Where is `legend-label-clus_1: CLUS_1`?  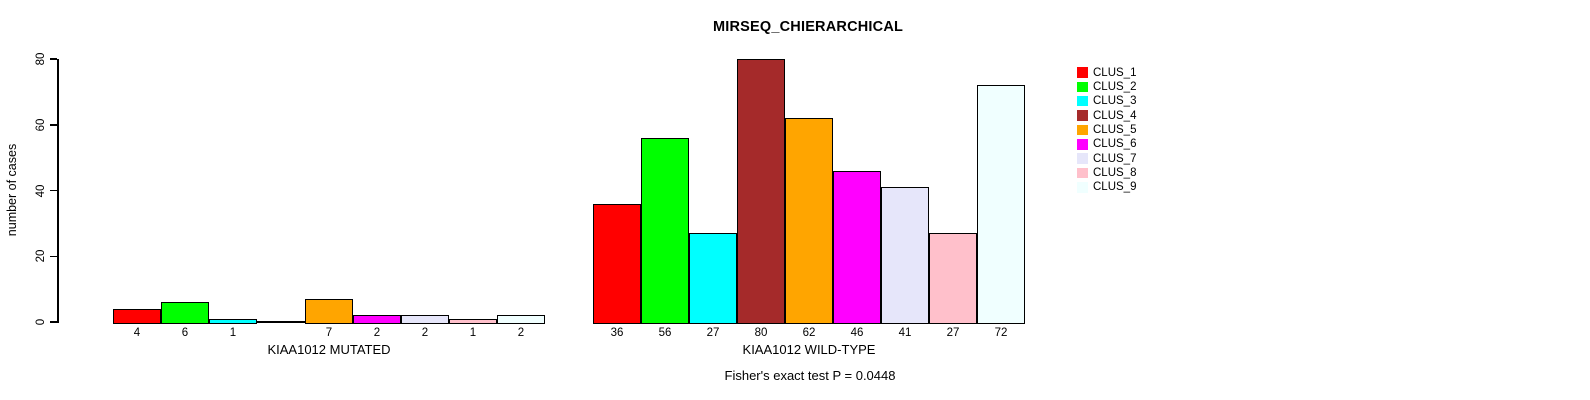 legend-label-clus_1: CLUS_1 is located at coordinates (1115, 72).